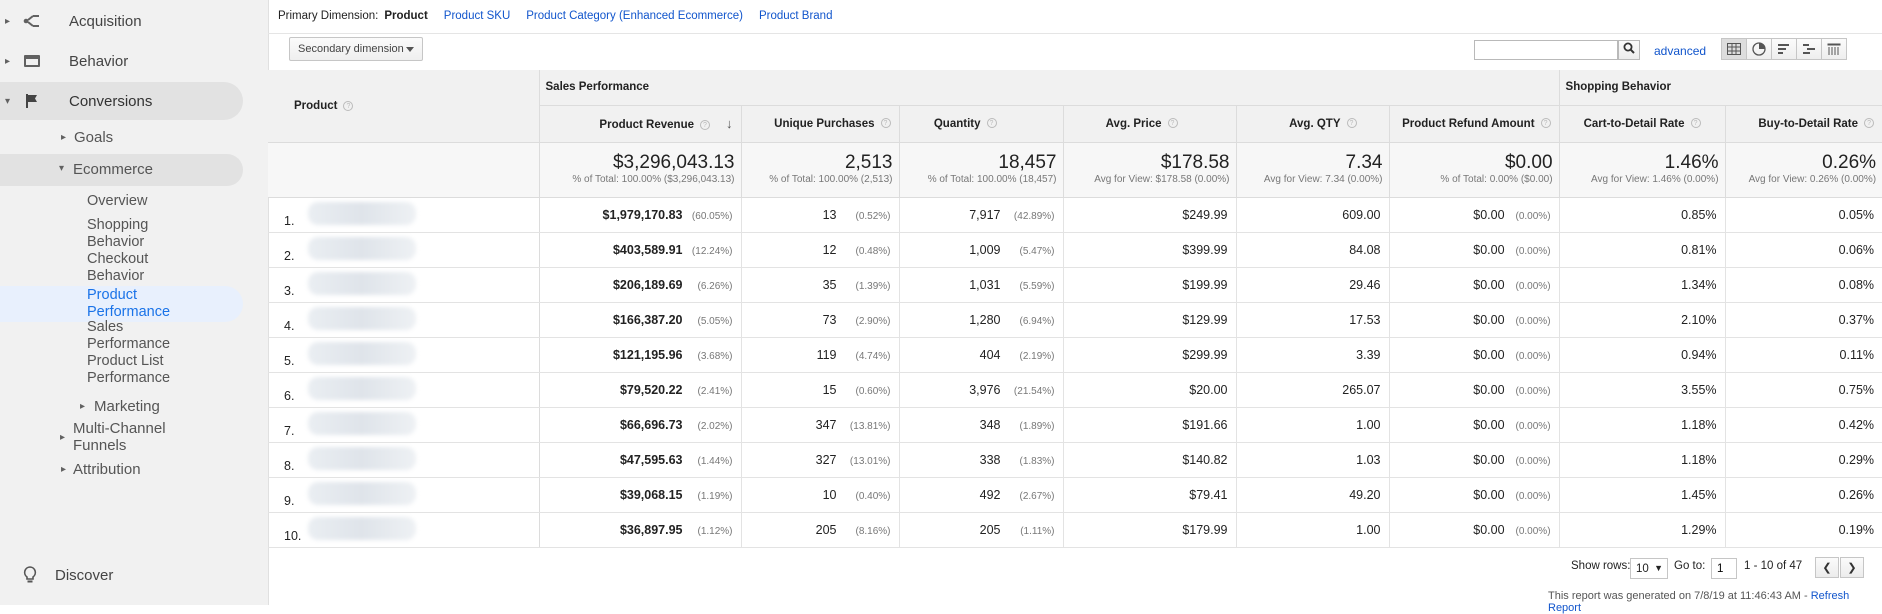  Describe the element at coordinates (1808, 123) in the screenshot. I see `column-label: Buy-to-Detail Rate` at that location.